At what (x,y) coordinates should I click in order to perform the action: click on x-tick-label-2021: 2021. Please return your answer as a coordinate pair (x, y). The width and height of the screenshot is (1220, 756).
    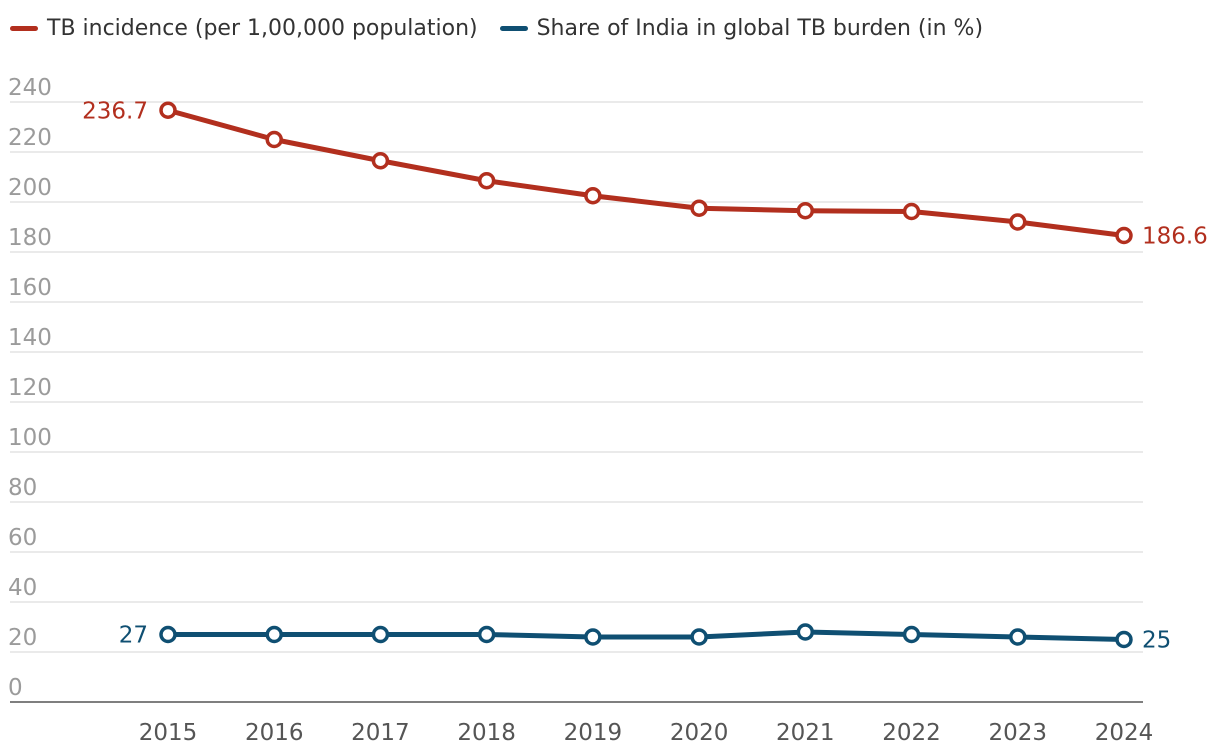
    Looking at the image, I should click on (805, 733).